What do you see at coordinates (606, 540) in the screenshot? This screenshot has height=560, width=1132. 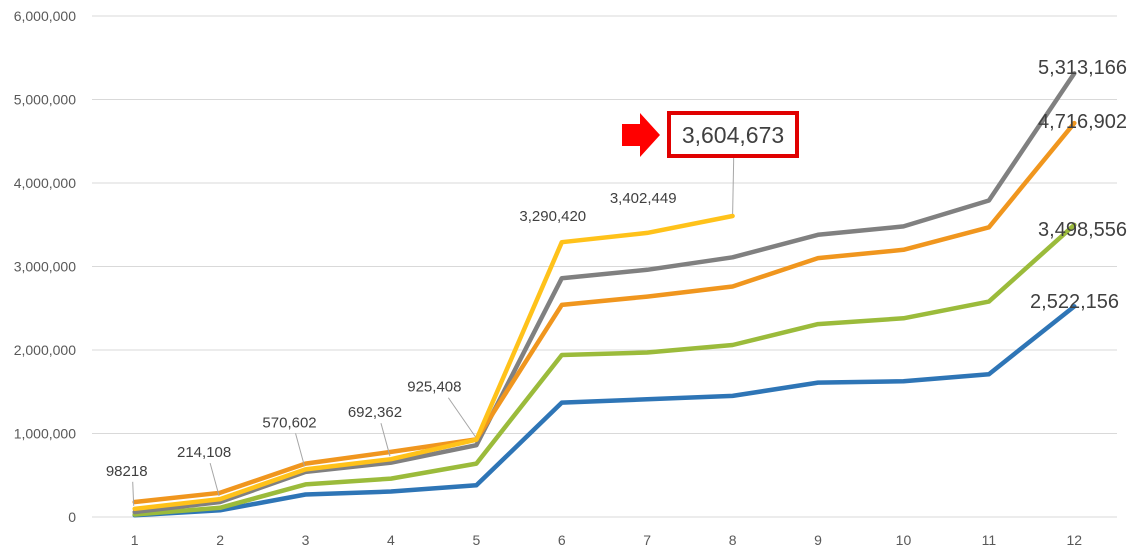 I see `x-axis: 1 2 3 4 5 6 7 8 9 10 11 12` at bounding box center [606, 540].